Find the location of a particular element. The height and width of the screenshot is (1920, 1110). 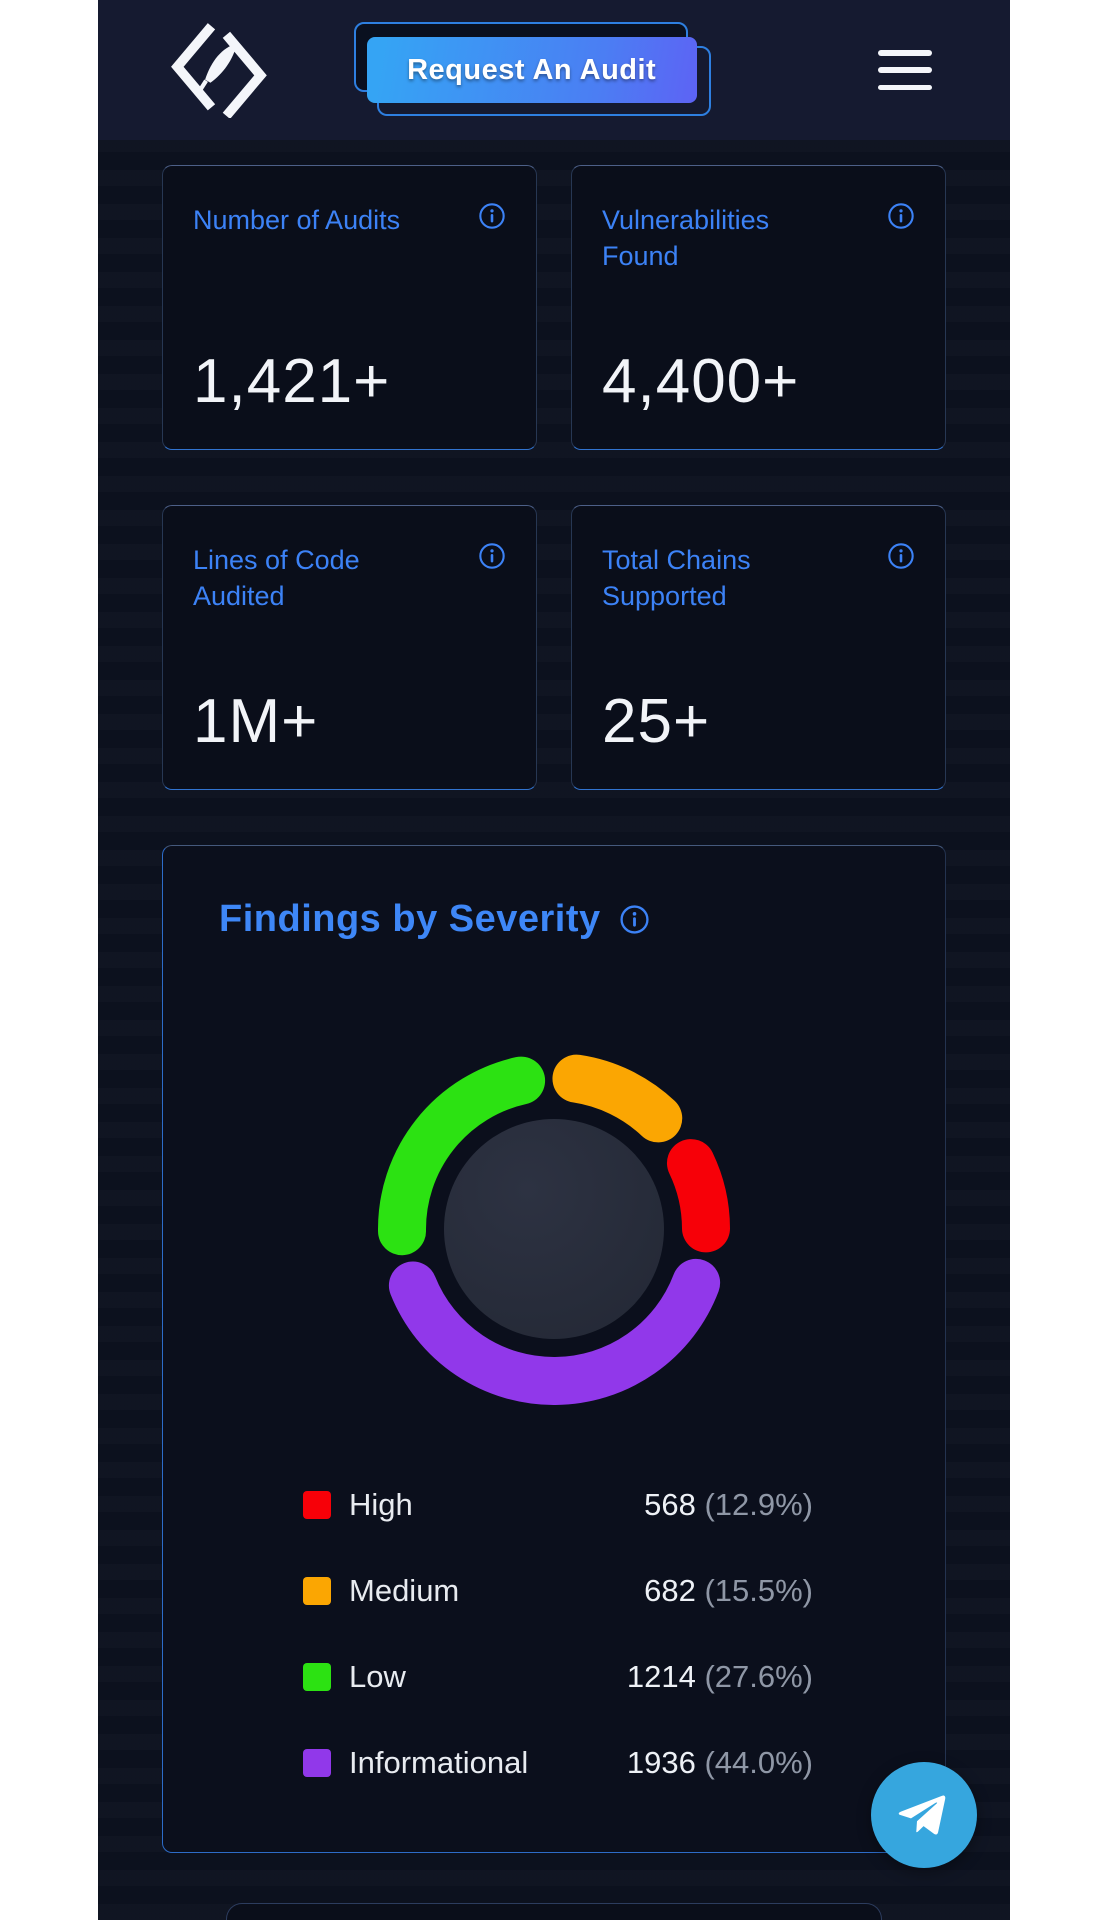

legend-value: 1214 (27.6%) is located at coordinates (719, 1676).